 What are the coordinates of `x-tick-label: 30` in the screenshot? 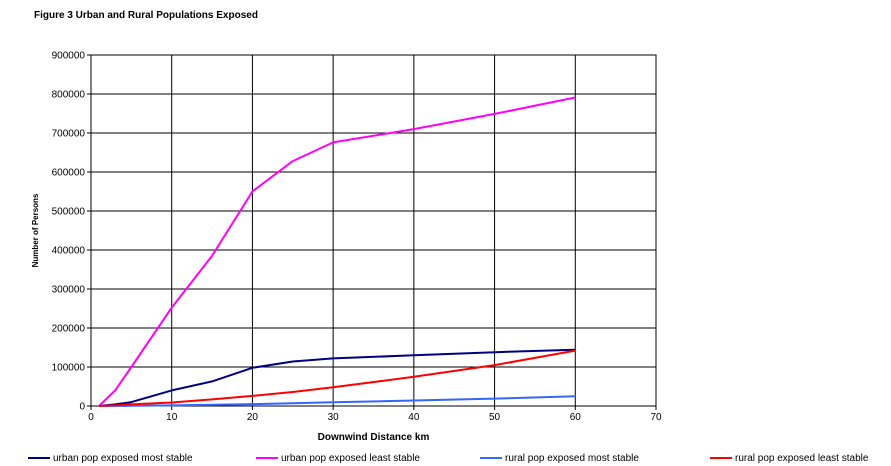 It's located at (334, 417).